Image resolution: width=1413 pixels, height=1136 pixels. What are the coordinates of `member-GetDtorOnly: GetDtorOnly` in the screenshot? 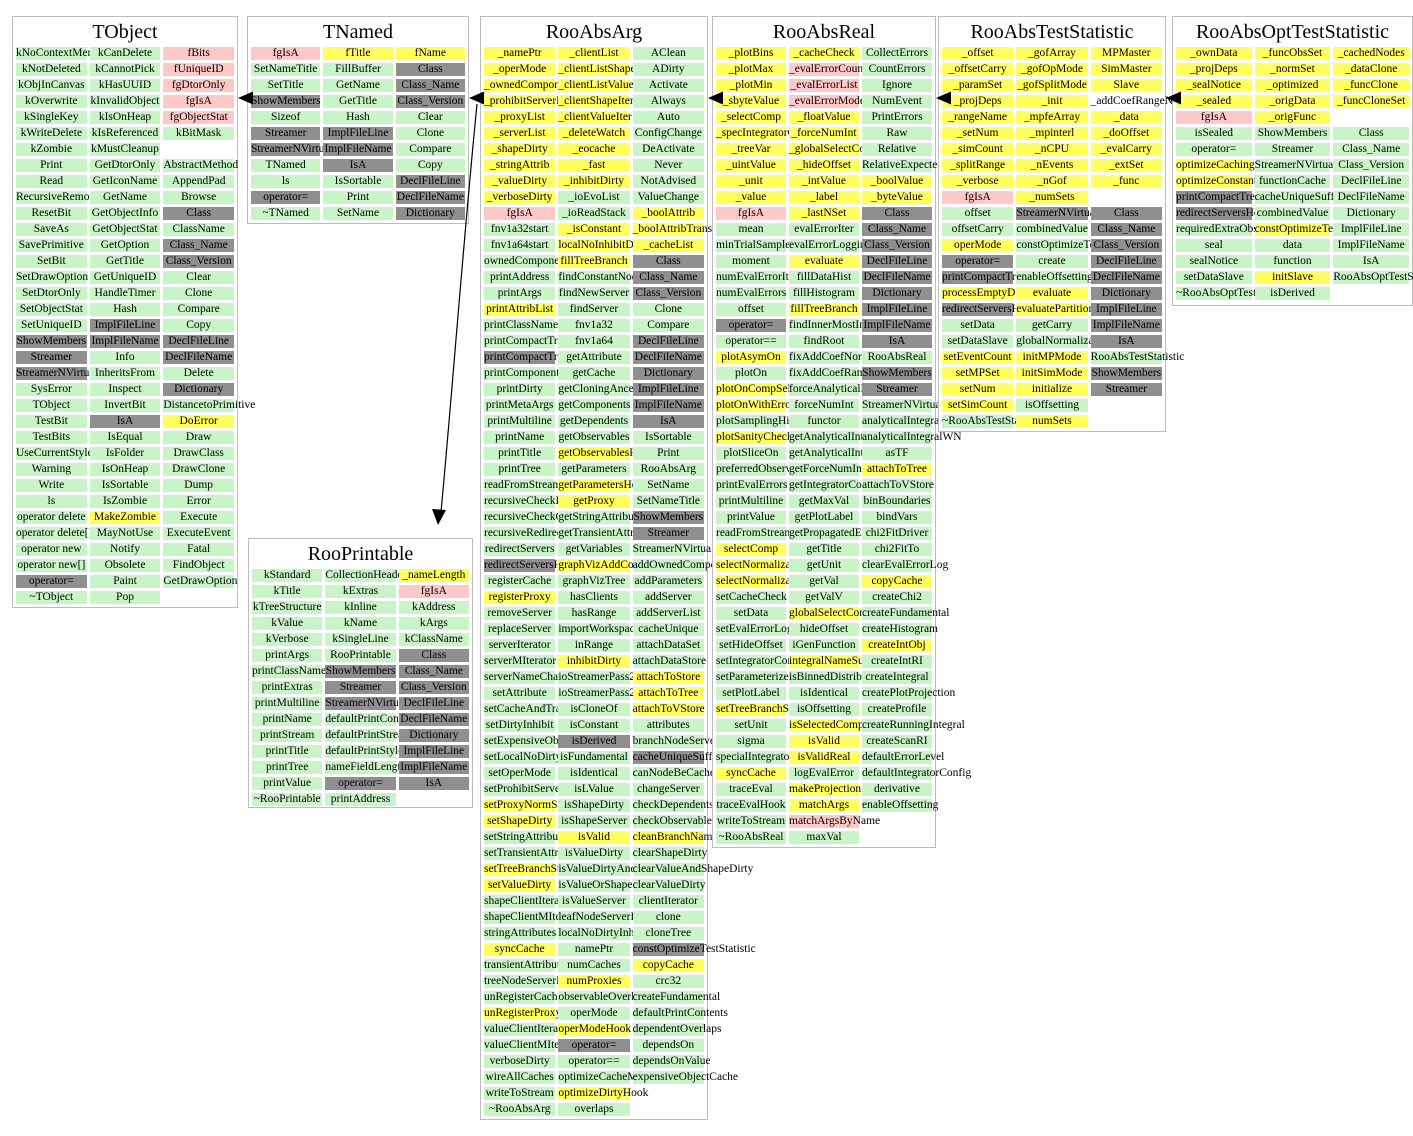 It's located at (125, 165).